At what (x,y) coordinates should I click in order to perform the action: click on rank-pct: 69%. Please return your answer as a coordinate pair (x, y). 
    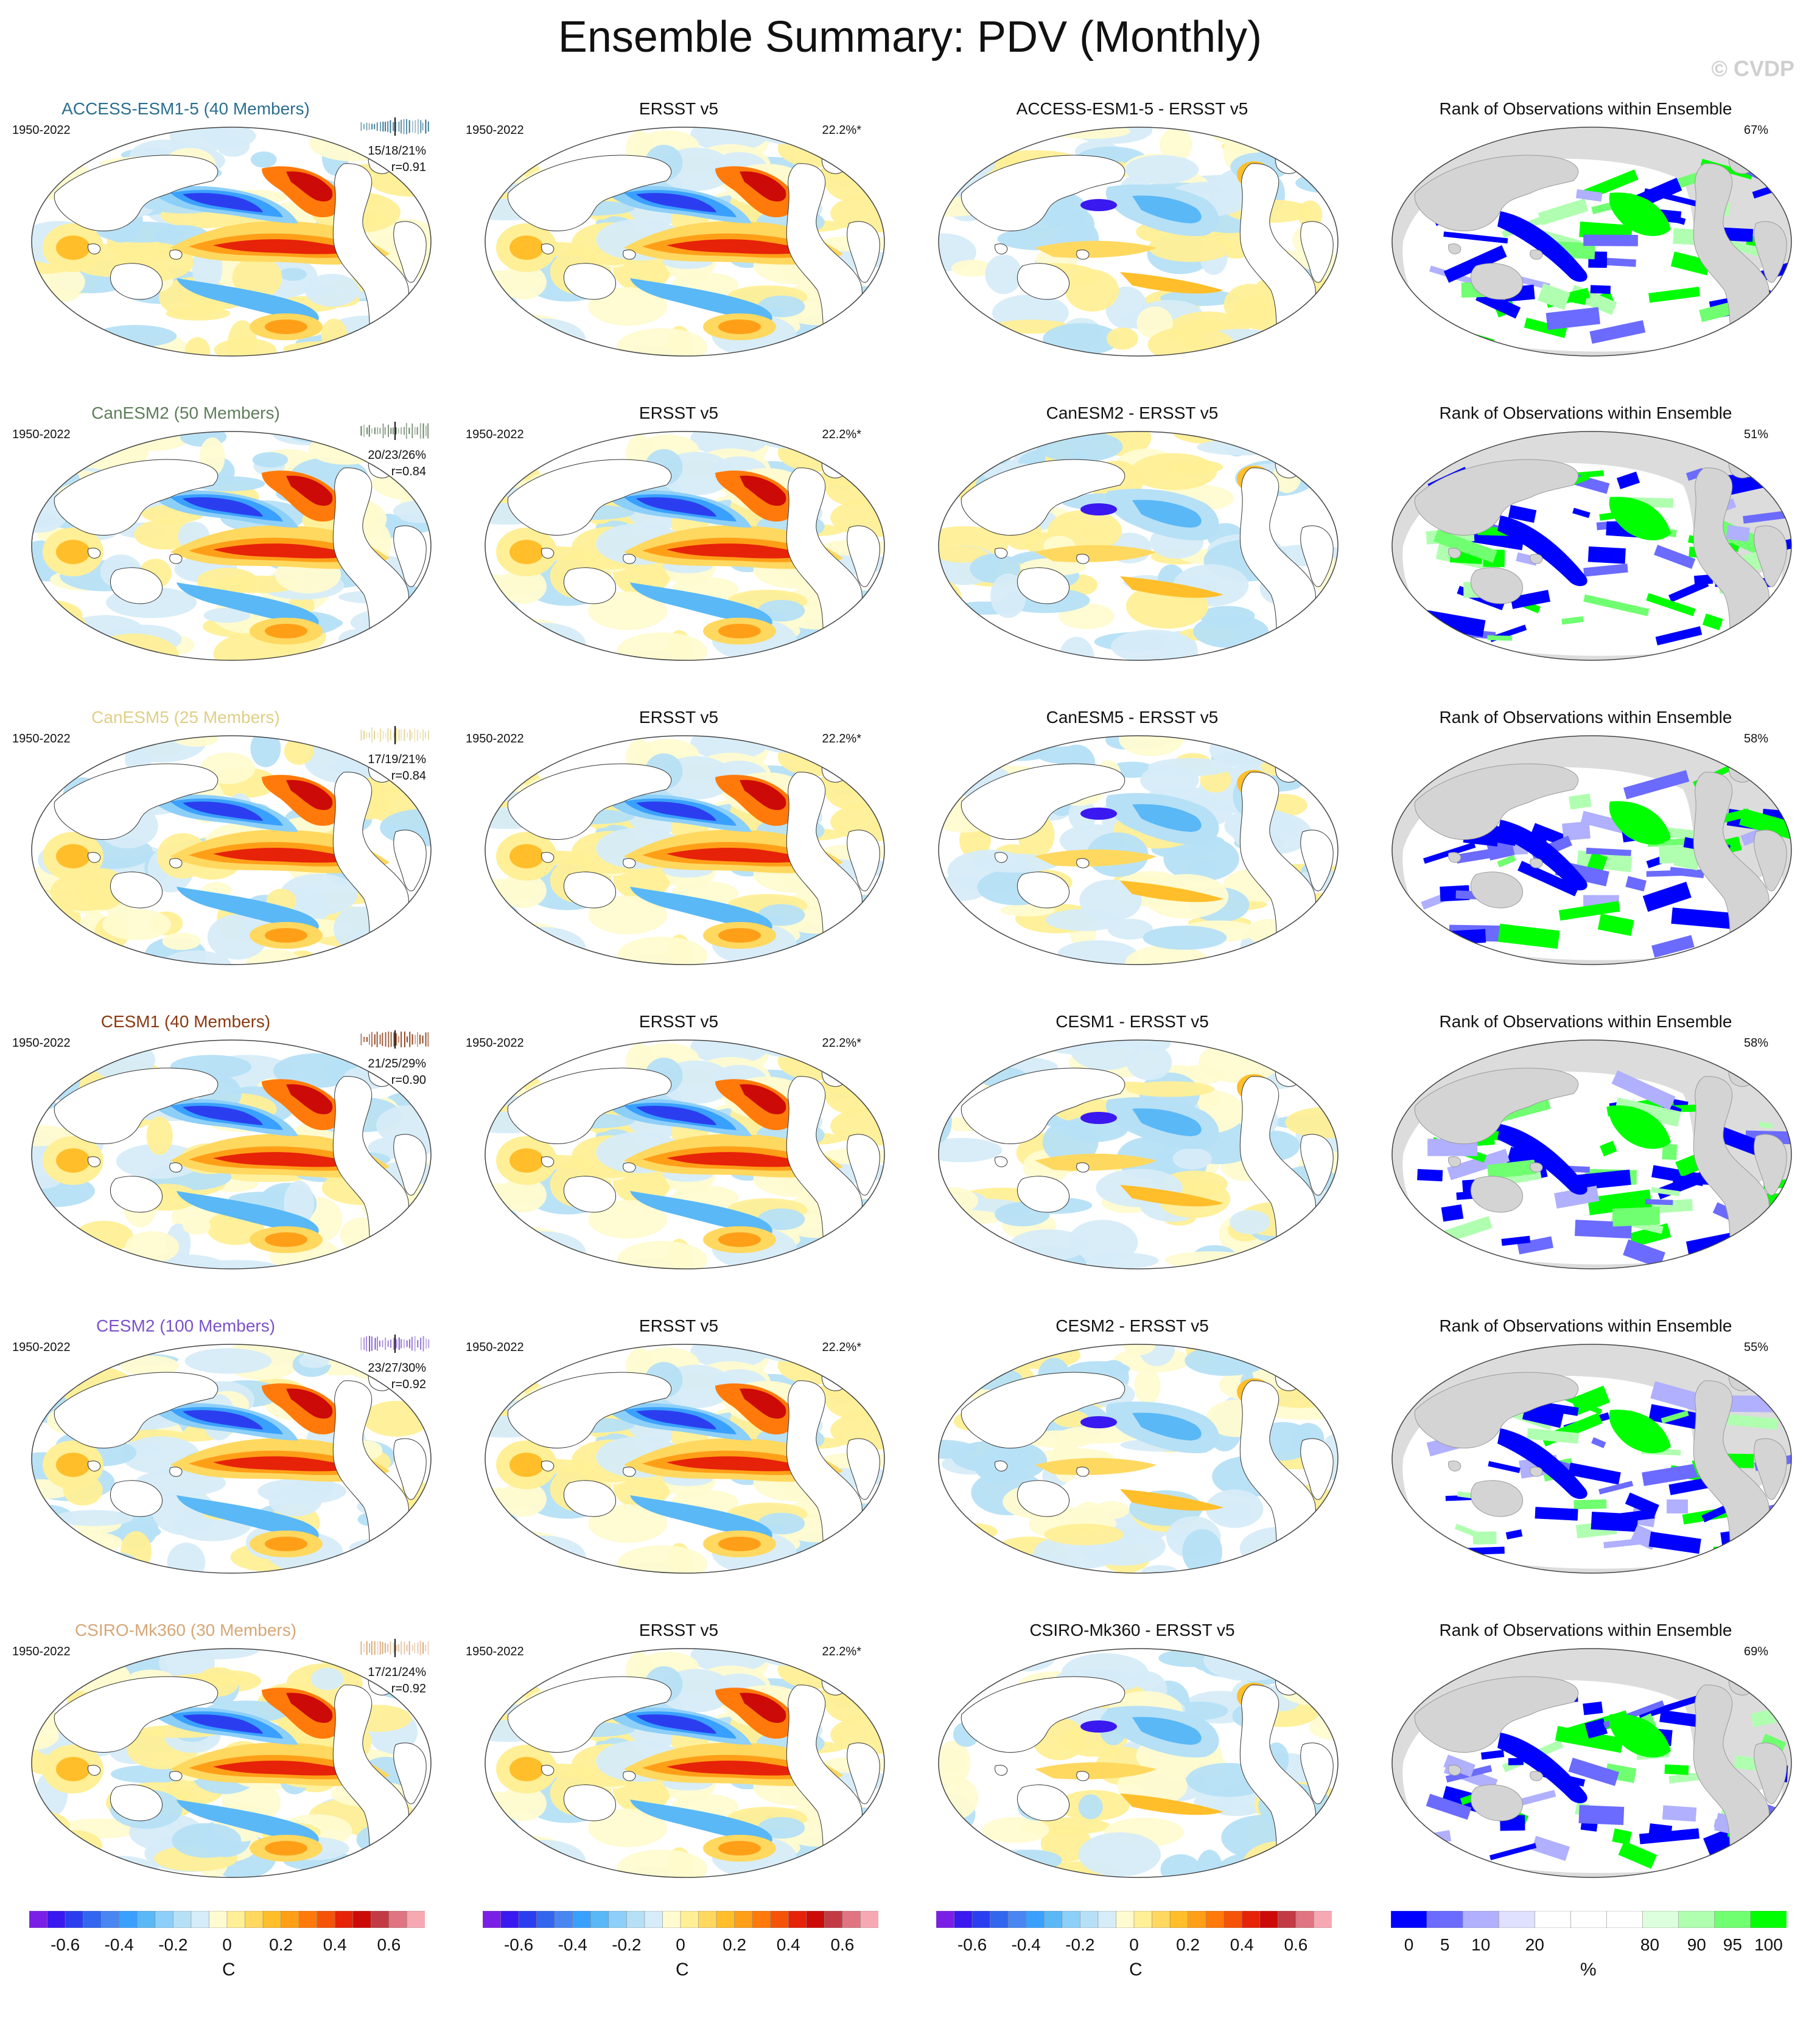
    Looking at the image, I should click on (1755, 1651).